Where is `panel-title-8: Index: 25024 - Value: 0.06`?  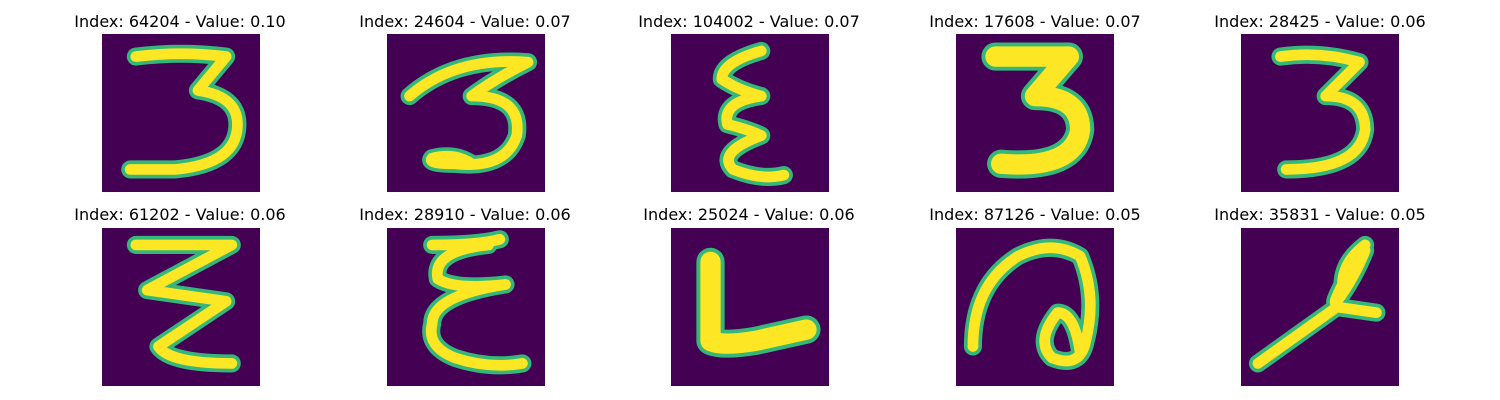 panel-title-8: Index: 25024 - Value: 0.06 is located at coordinates (749, 214).